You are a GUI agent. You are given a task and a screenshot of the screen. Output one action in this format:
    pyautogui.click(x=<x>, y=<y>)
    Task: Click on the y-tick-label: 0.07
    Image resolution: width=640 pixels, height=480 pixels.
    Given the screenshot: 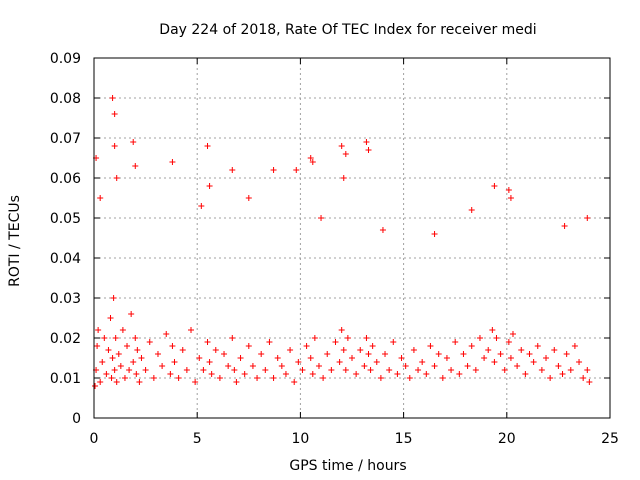 What is the action you would take?
    pyautogui.click(x=65, y=139)
    